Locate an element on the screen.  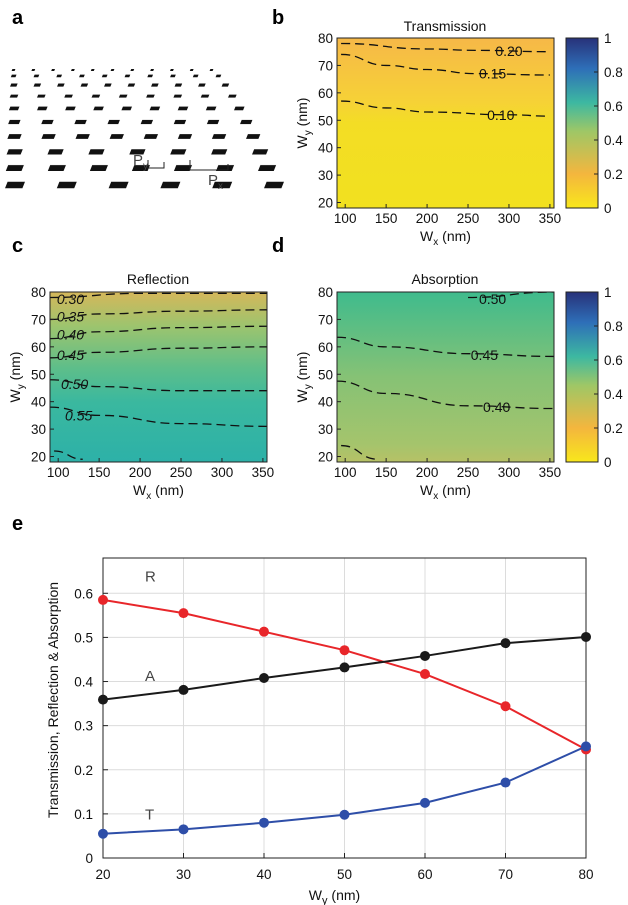
y-tick-label: 60 is located at coordinates (325, 347).